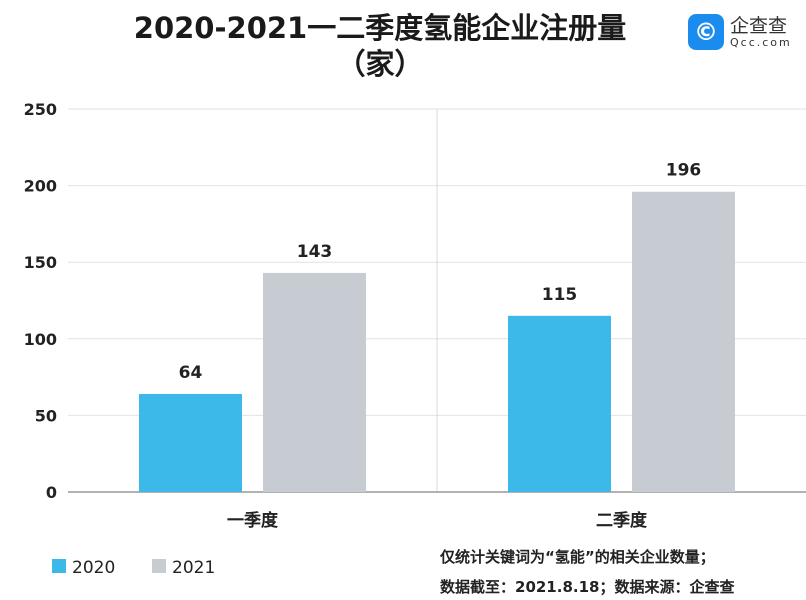 This screenshot has width=806, height=600. I want to click on logo-domain: Qcc.com, so click(761, 42).